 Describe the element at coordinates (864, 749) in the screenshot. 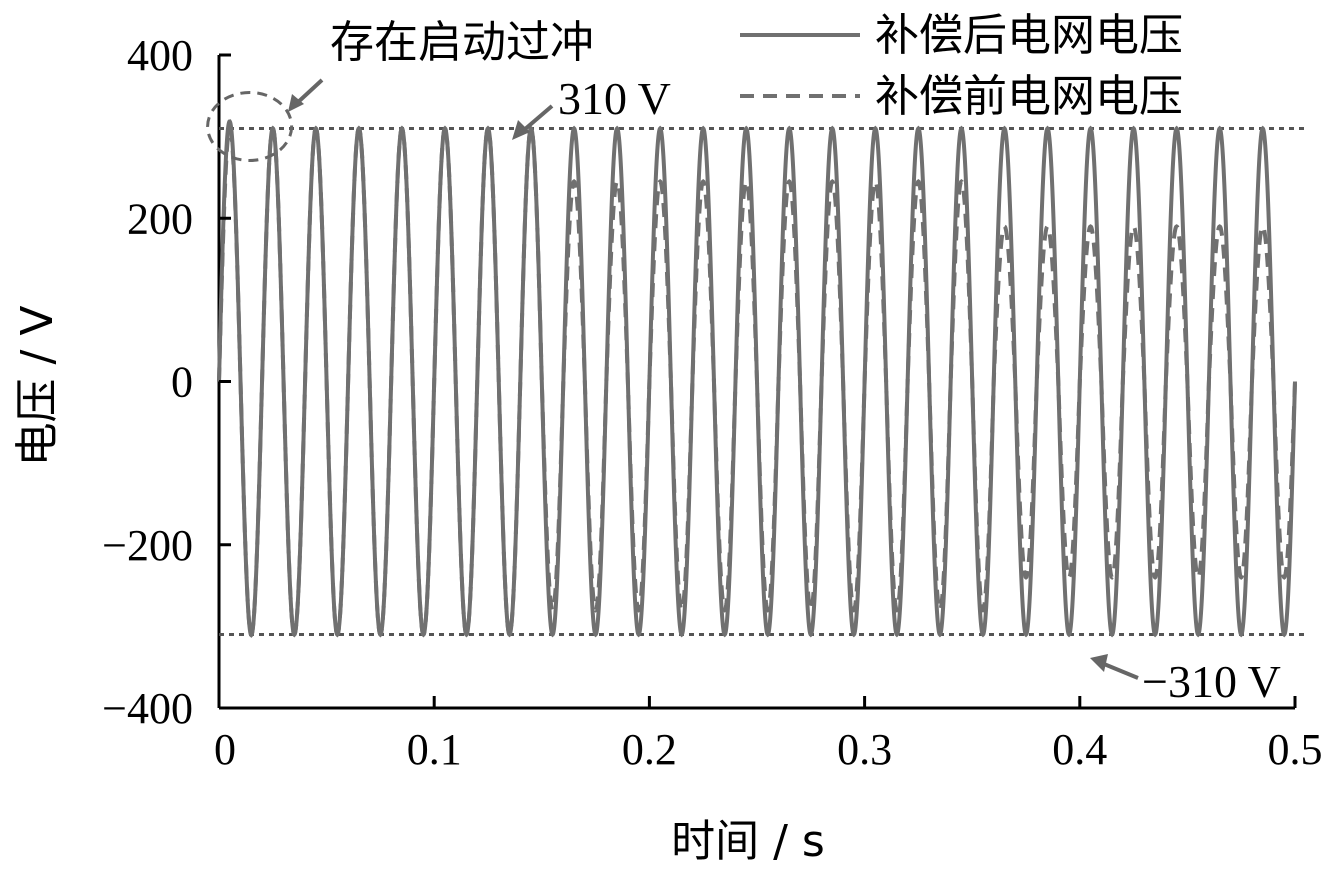

I see `x-tick-label: 0.3` at that location.